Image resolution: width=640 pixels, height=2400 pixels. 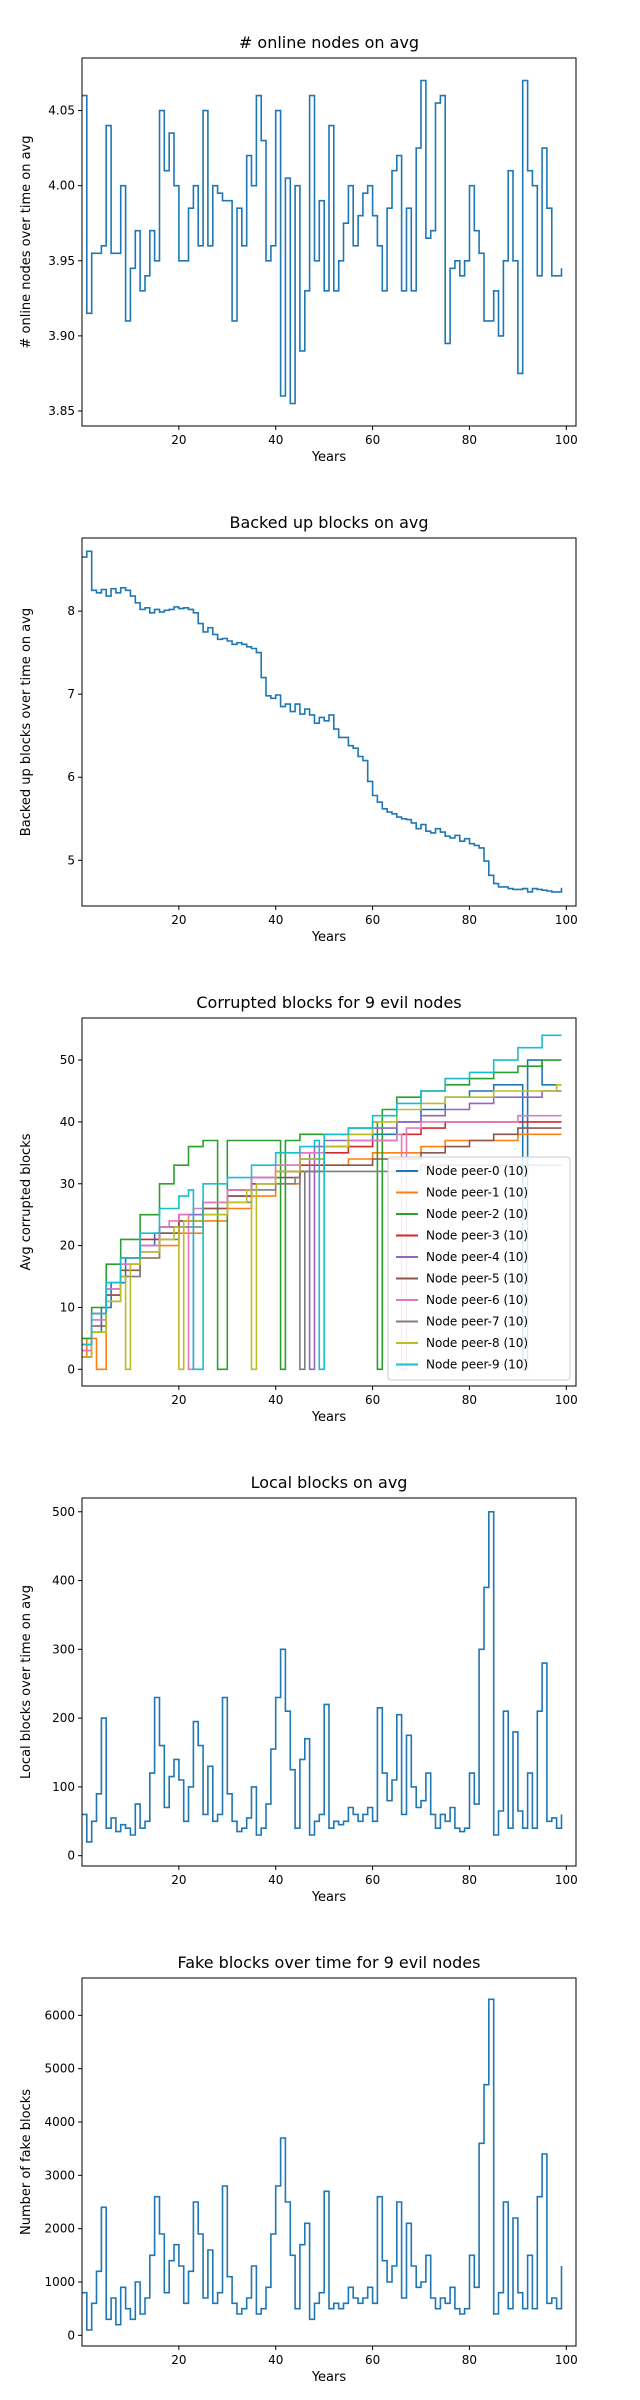 I want to click on y-axis-label: Number of fake blocks, so click(x=26, y=2162).